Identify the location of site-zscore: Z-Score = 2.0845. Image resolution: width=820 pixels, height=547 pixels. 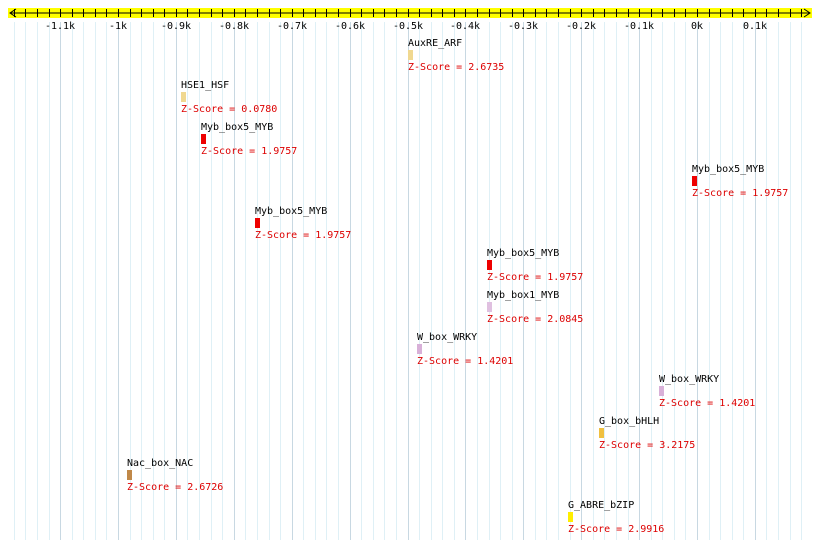
(535, 319).